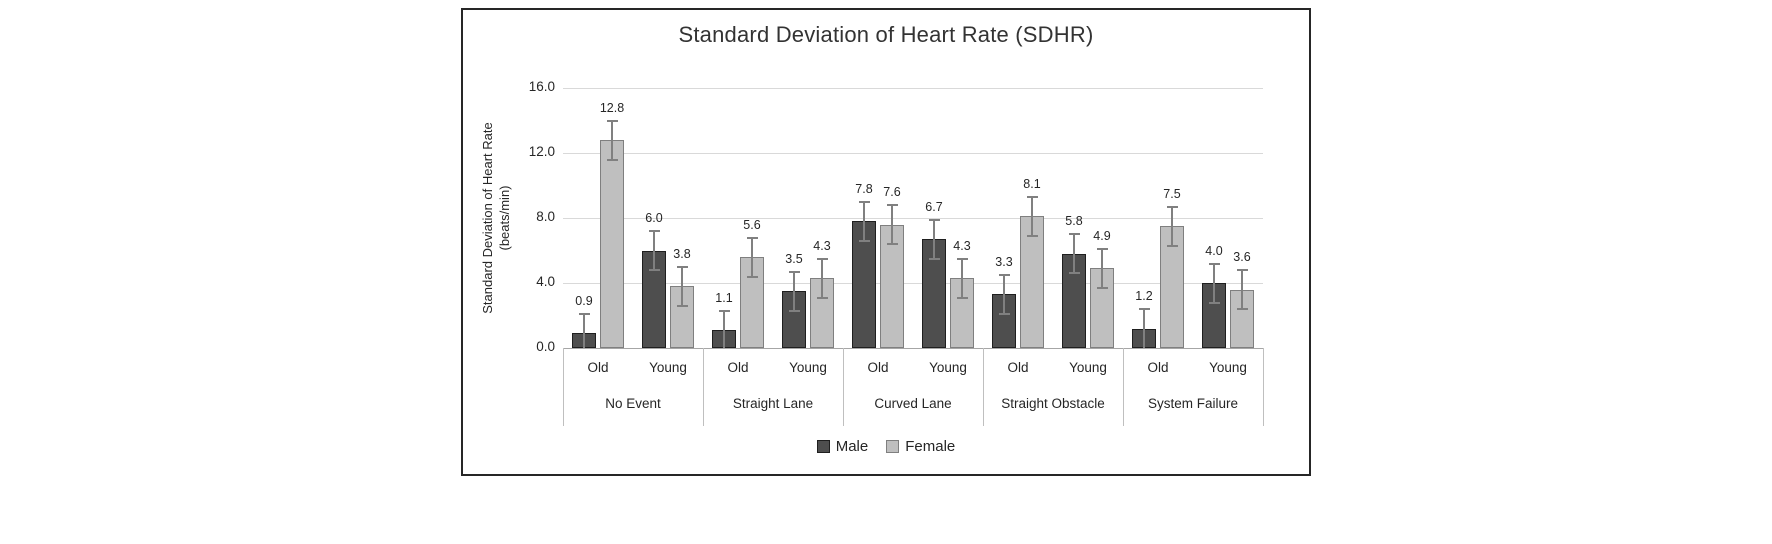 The image size is (1772, 544). Describe the element at coordinates (934, 206) in the screenshot. I see `bar-value-label: 6.7` at that location.